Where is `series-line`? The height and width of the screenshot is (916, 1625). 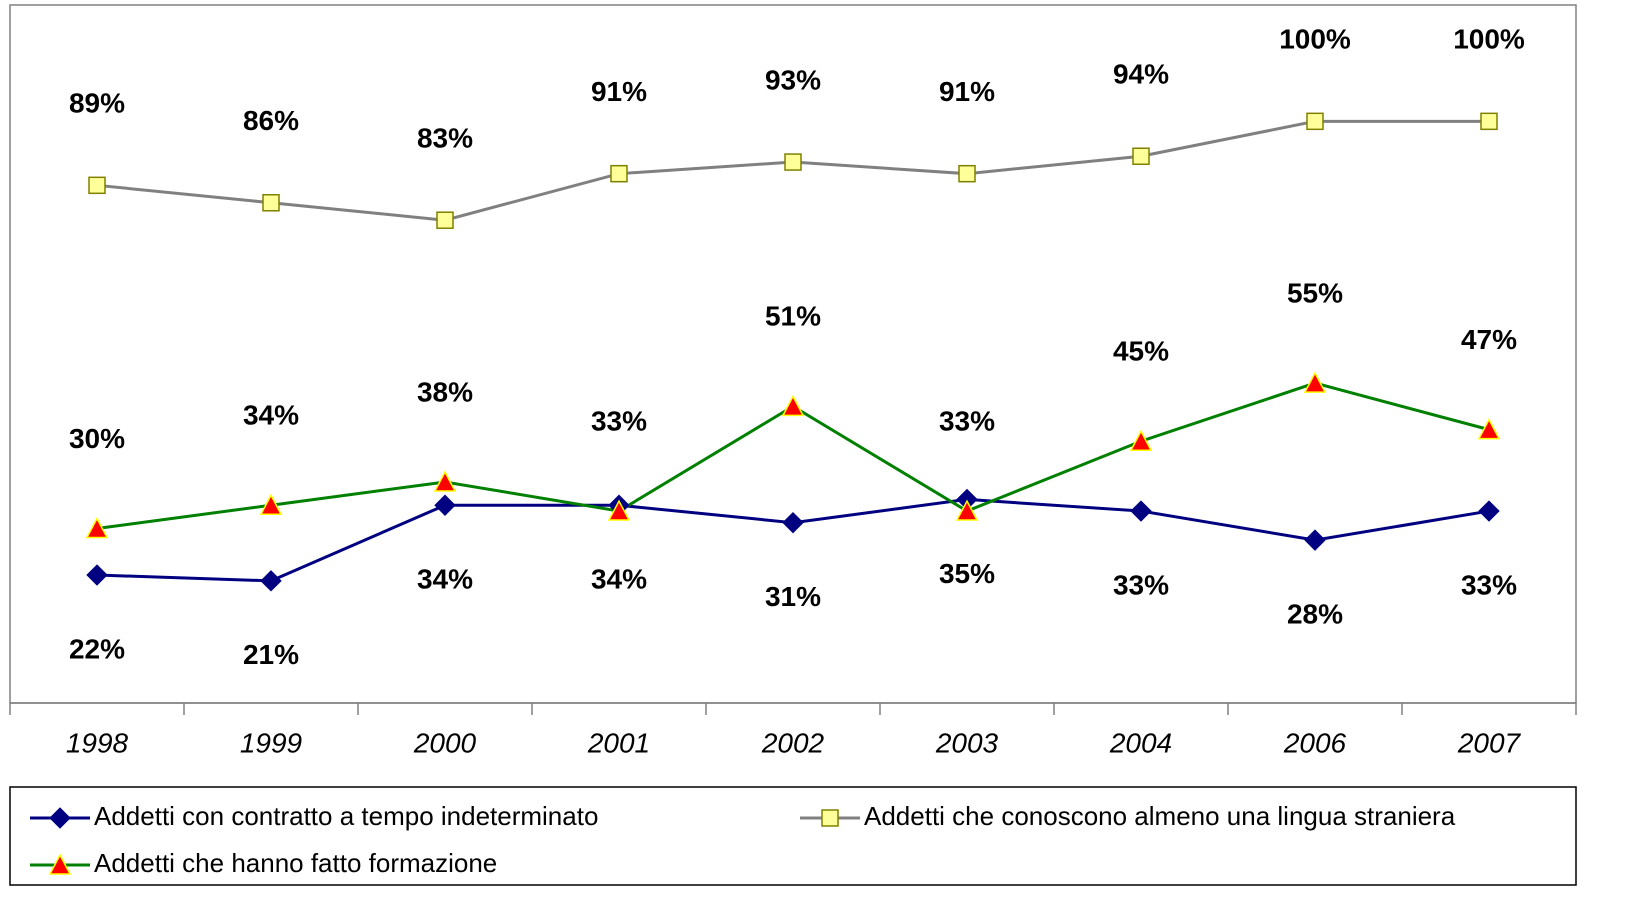 series-line is located at coordinates (793, 540).